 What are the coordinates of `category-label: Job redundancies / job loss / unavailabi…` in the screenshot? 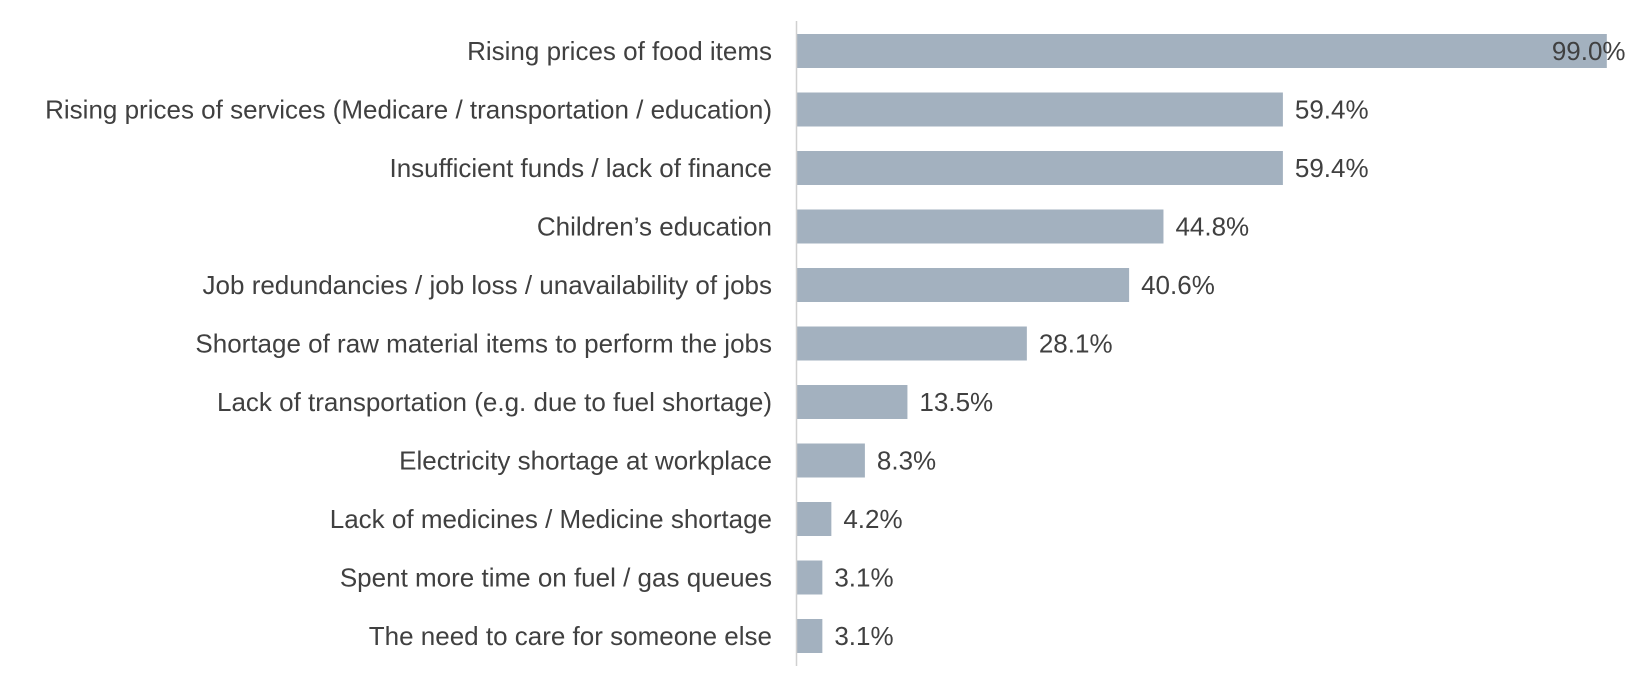 It's located at (487, 285).